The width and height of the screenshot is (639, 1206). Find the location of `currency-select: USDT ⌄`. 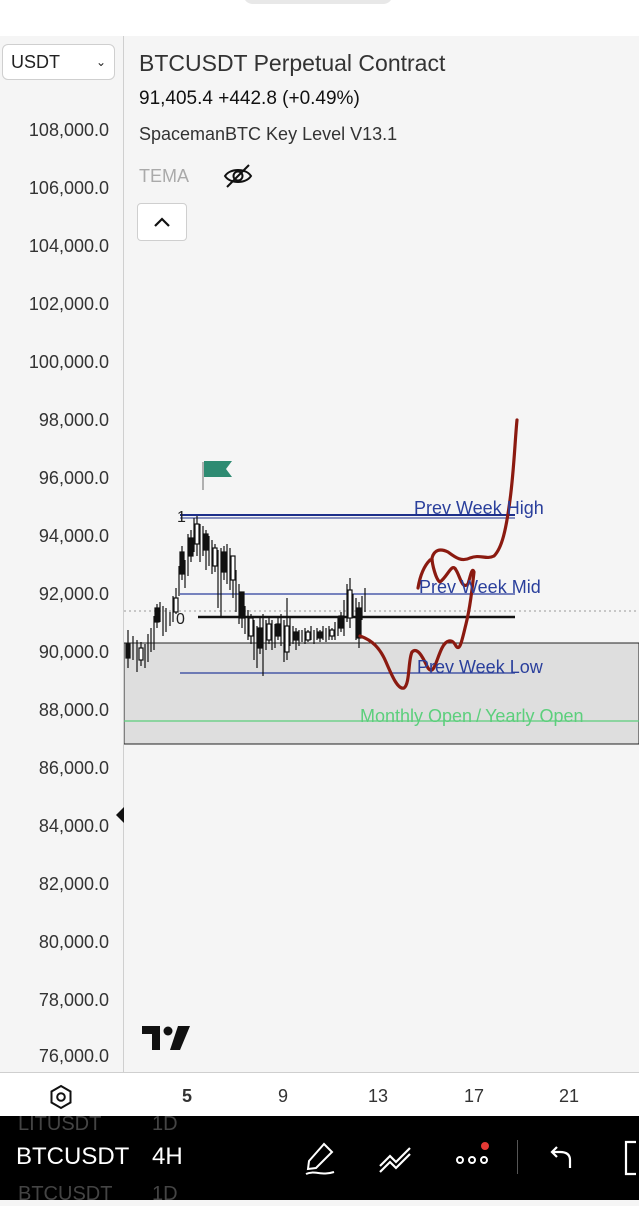

currency-select: USDT ⌄ is located at coordinates (58, 62).